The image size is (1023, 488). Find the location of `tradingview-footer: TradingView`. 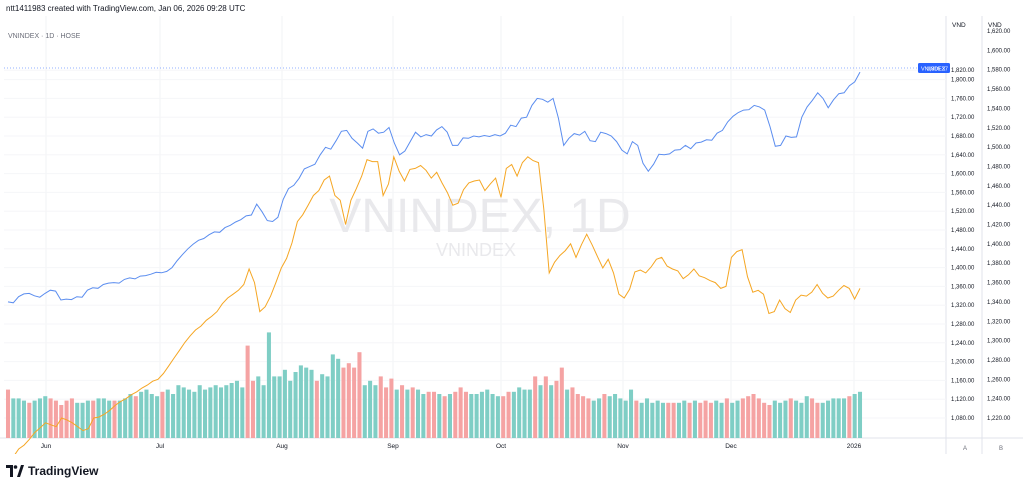

tradingview-footer: TradingView is located at coordinates (52, 471).